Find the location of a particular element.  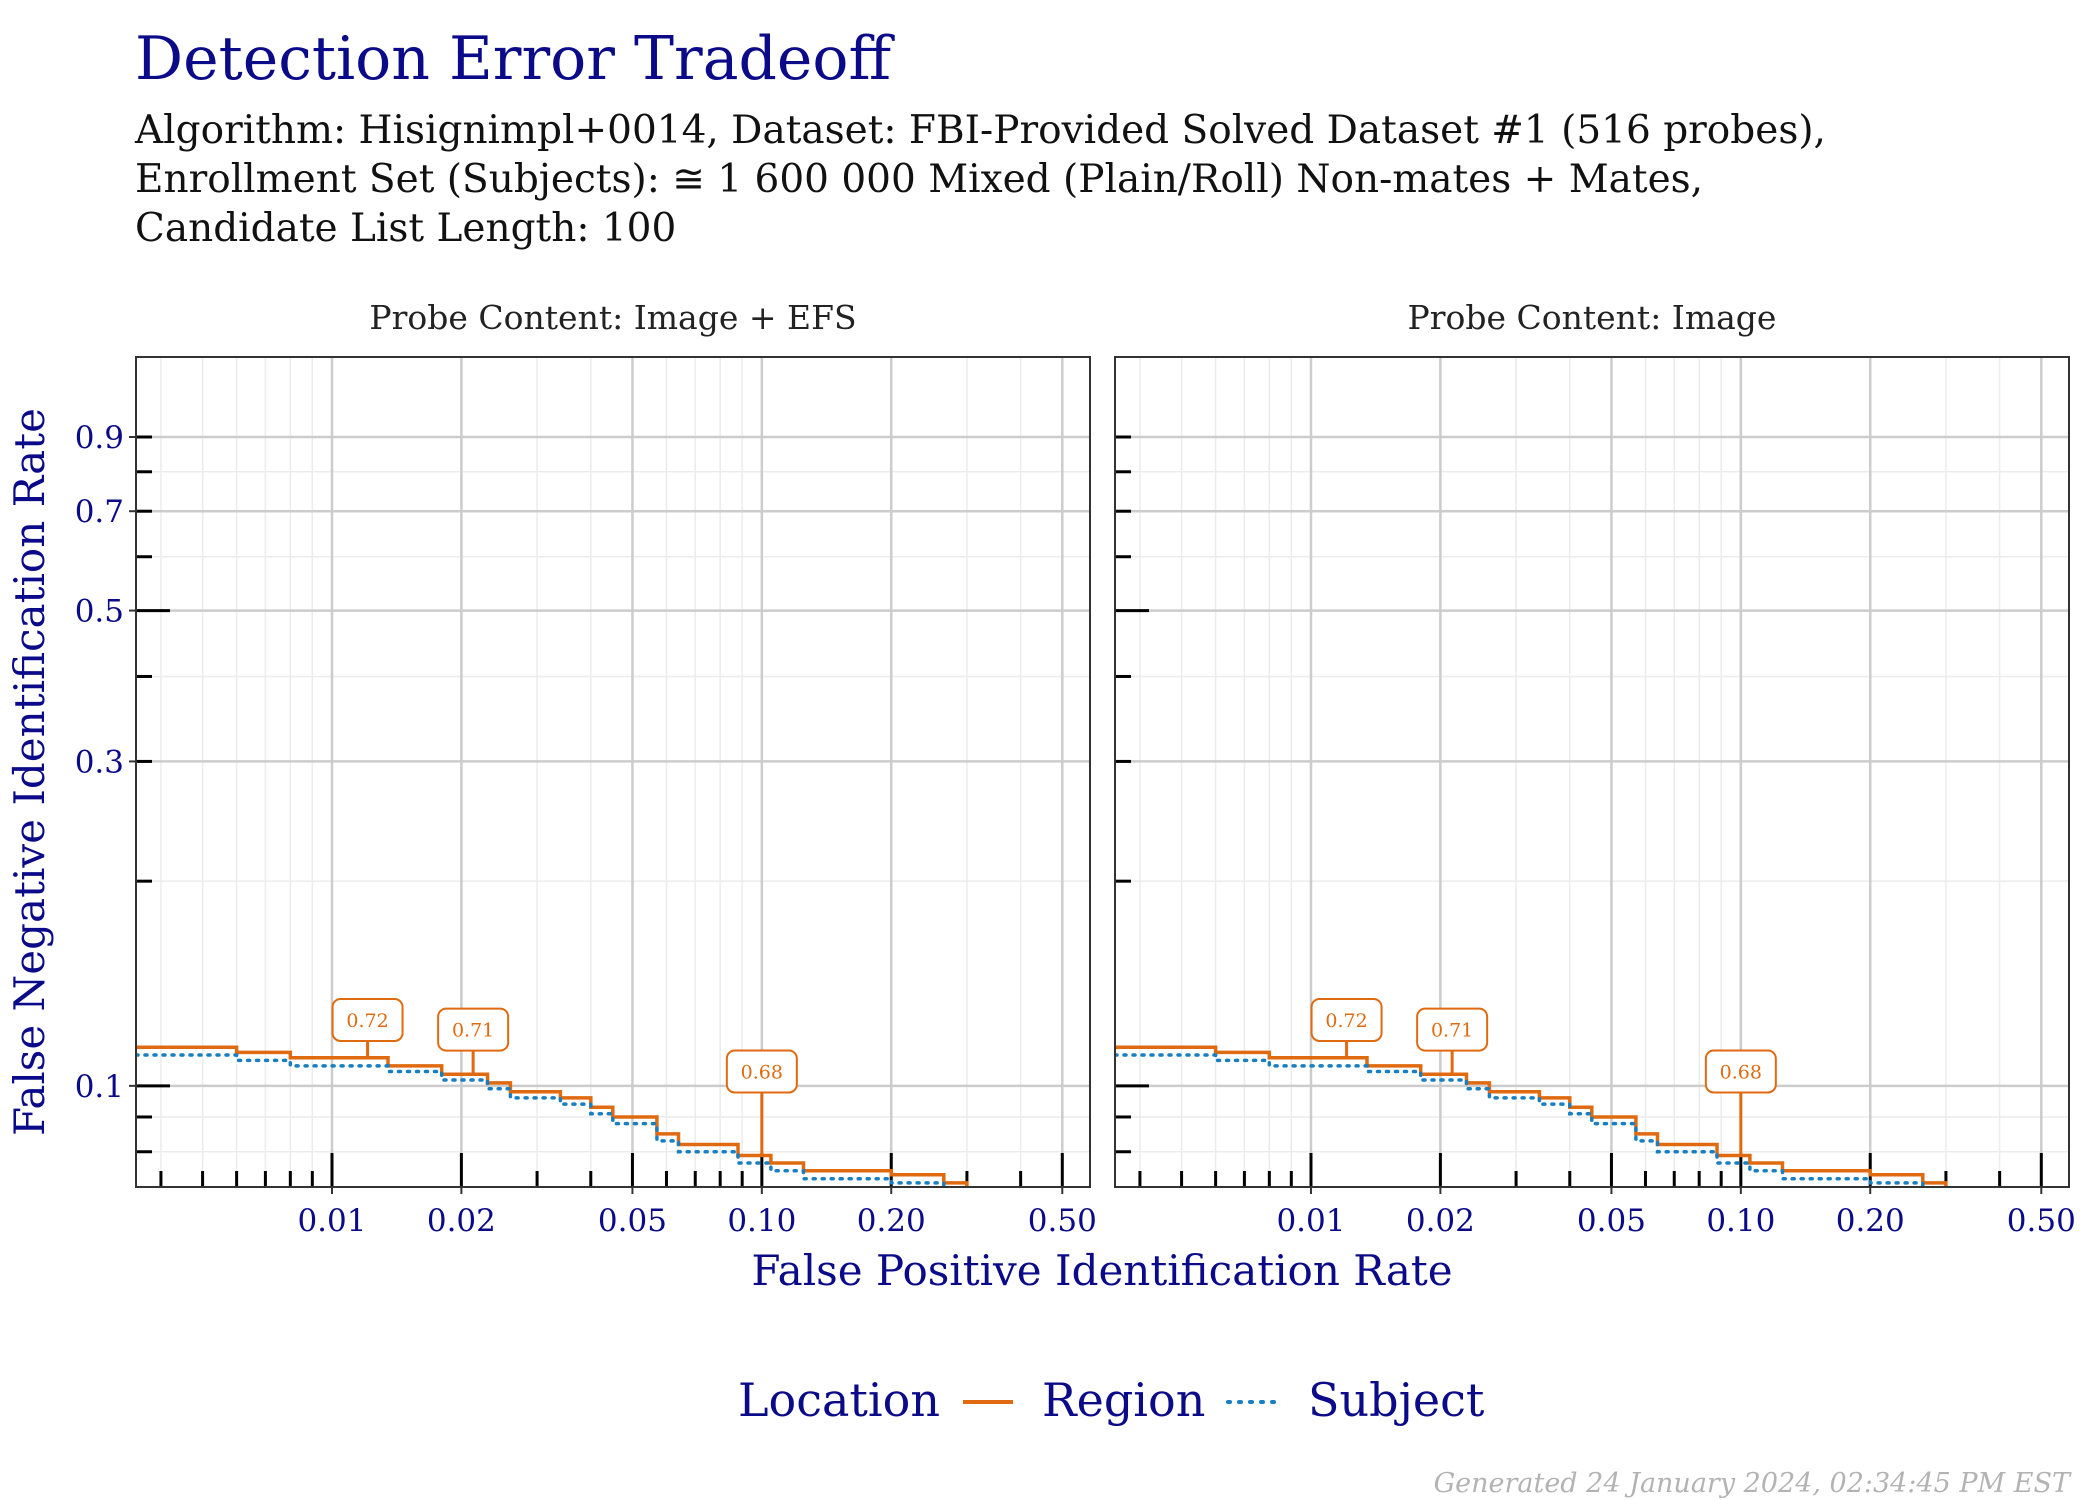

y-tick-label: 0.9 is located at coordinates (99, 438).